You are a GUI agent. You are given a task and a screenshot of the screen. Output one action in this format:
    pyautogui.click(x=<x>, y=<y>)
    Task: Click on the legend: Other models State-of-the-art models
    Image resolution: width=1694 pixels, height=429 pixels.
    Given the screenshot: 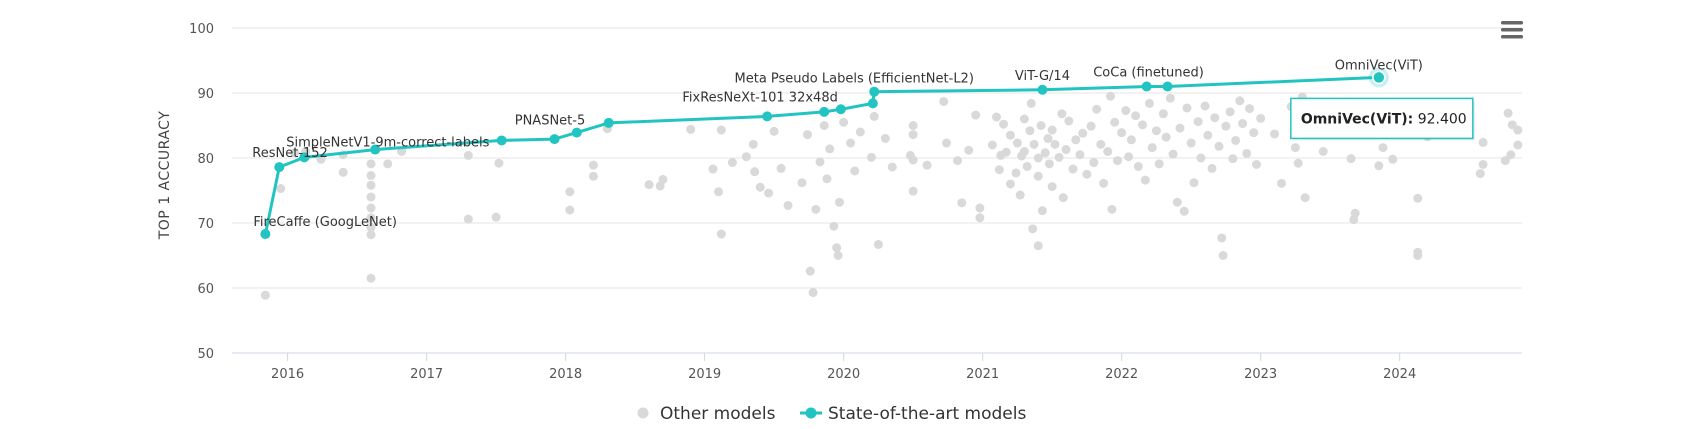 What is the action you would take?
    pyautogui.click(x=831, y=414)
    